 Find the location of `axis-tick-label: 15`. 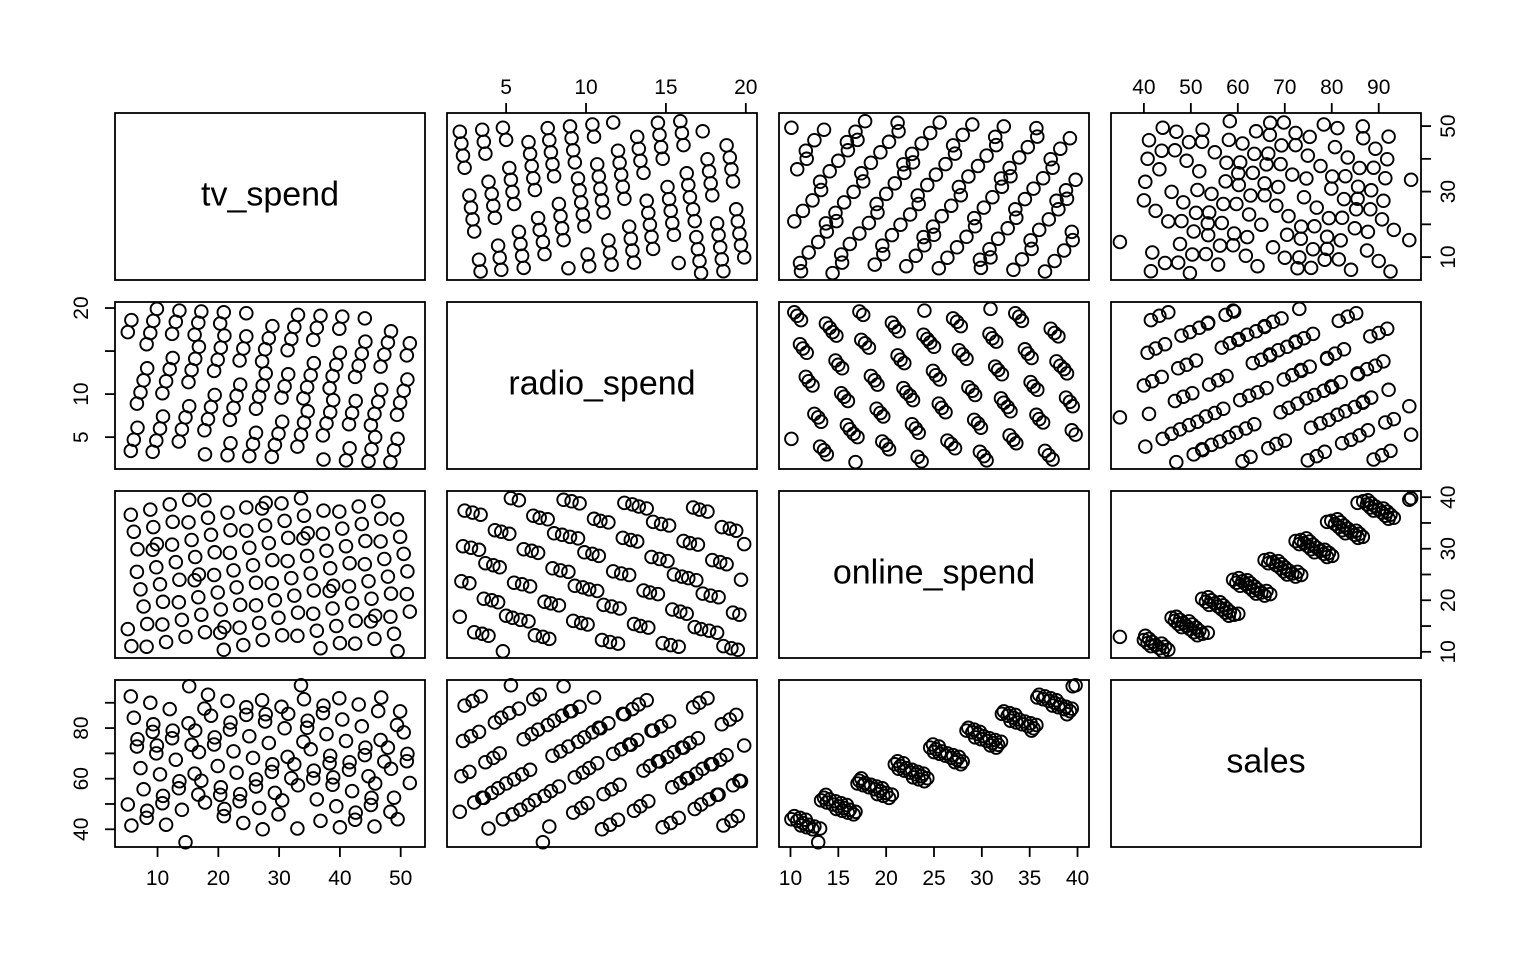

axis-tick-label: 15 is located at coordinates (665, 87).